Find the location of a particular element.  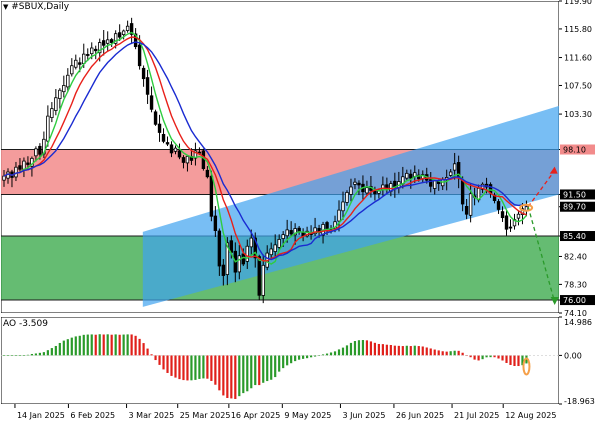

y-tick-label: 103.30 is located at coordinates (578, 114).